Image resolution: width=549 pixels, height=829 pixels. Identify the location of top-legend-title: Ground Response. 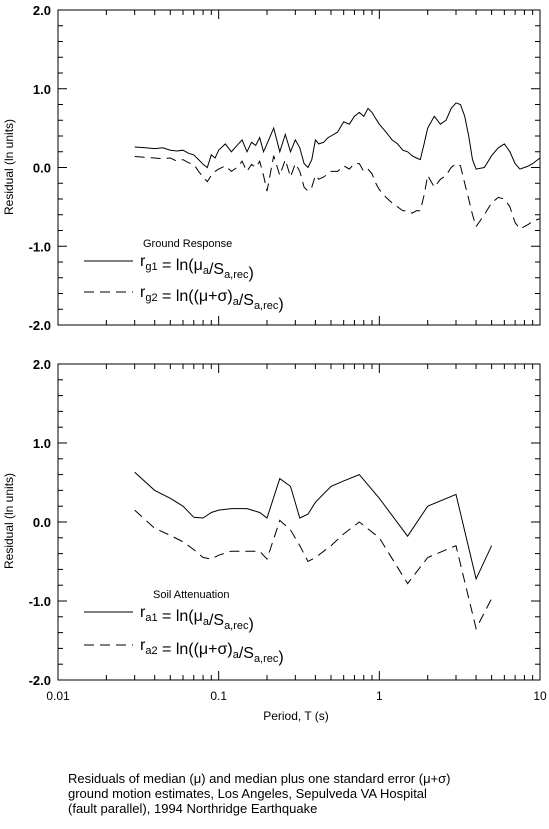
(187, 244).